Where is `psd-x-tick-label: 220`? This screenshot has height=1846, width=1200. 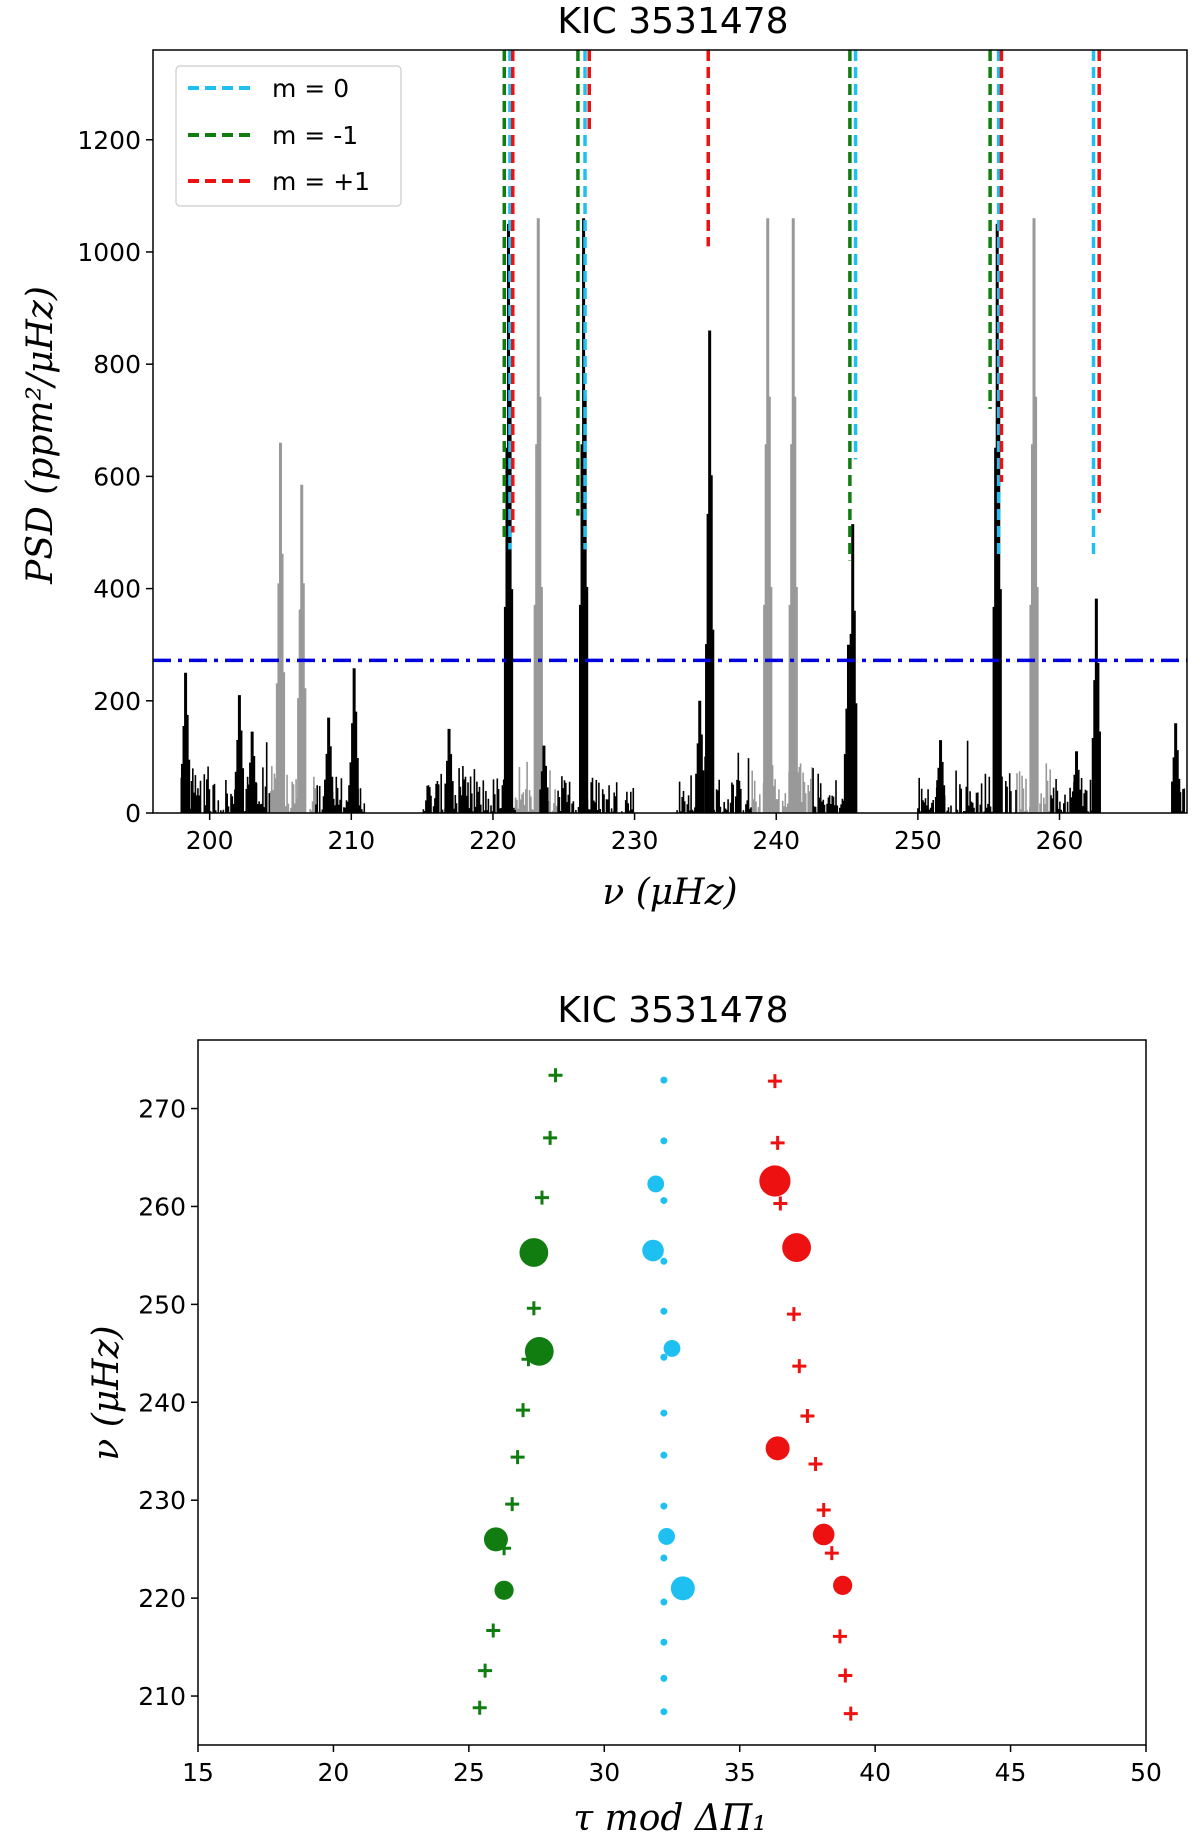 psd-x-tick-label: 220 is located at coordinates (493, 840).